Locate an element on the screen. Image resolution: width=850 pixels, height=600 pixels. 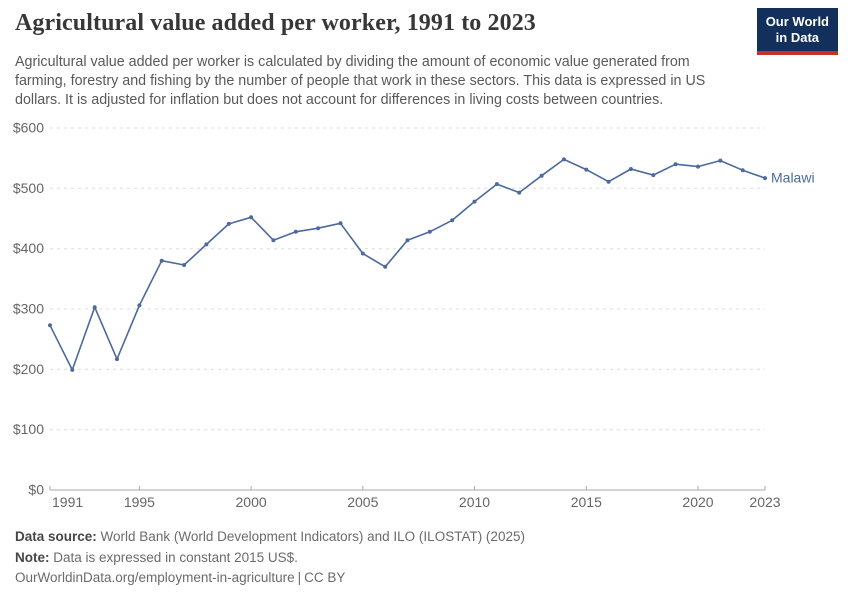
y-axis-tick-label: $200 is located at coordinates (28, 369).